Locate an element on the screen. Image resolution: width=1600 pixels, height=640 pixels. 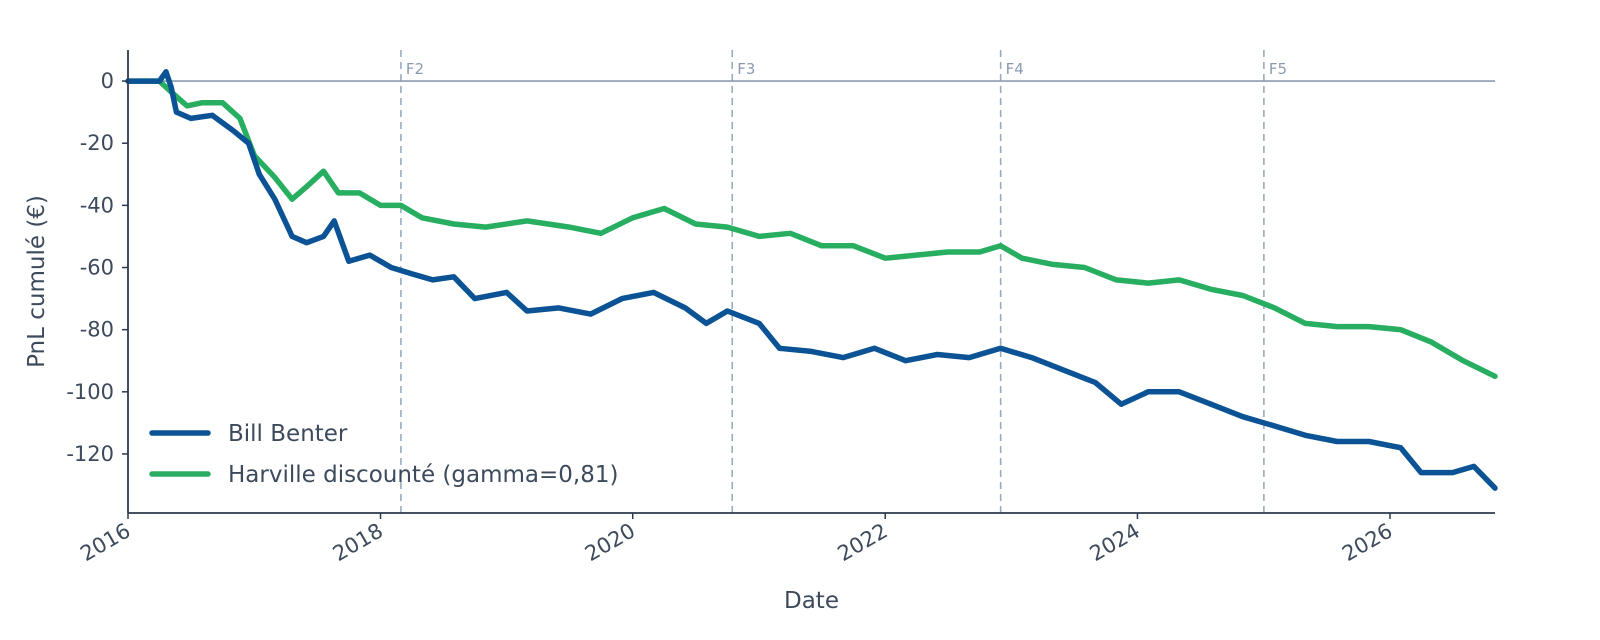
y-tick-label: -80 is located at coordinates (97, 330).